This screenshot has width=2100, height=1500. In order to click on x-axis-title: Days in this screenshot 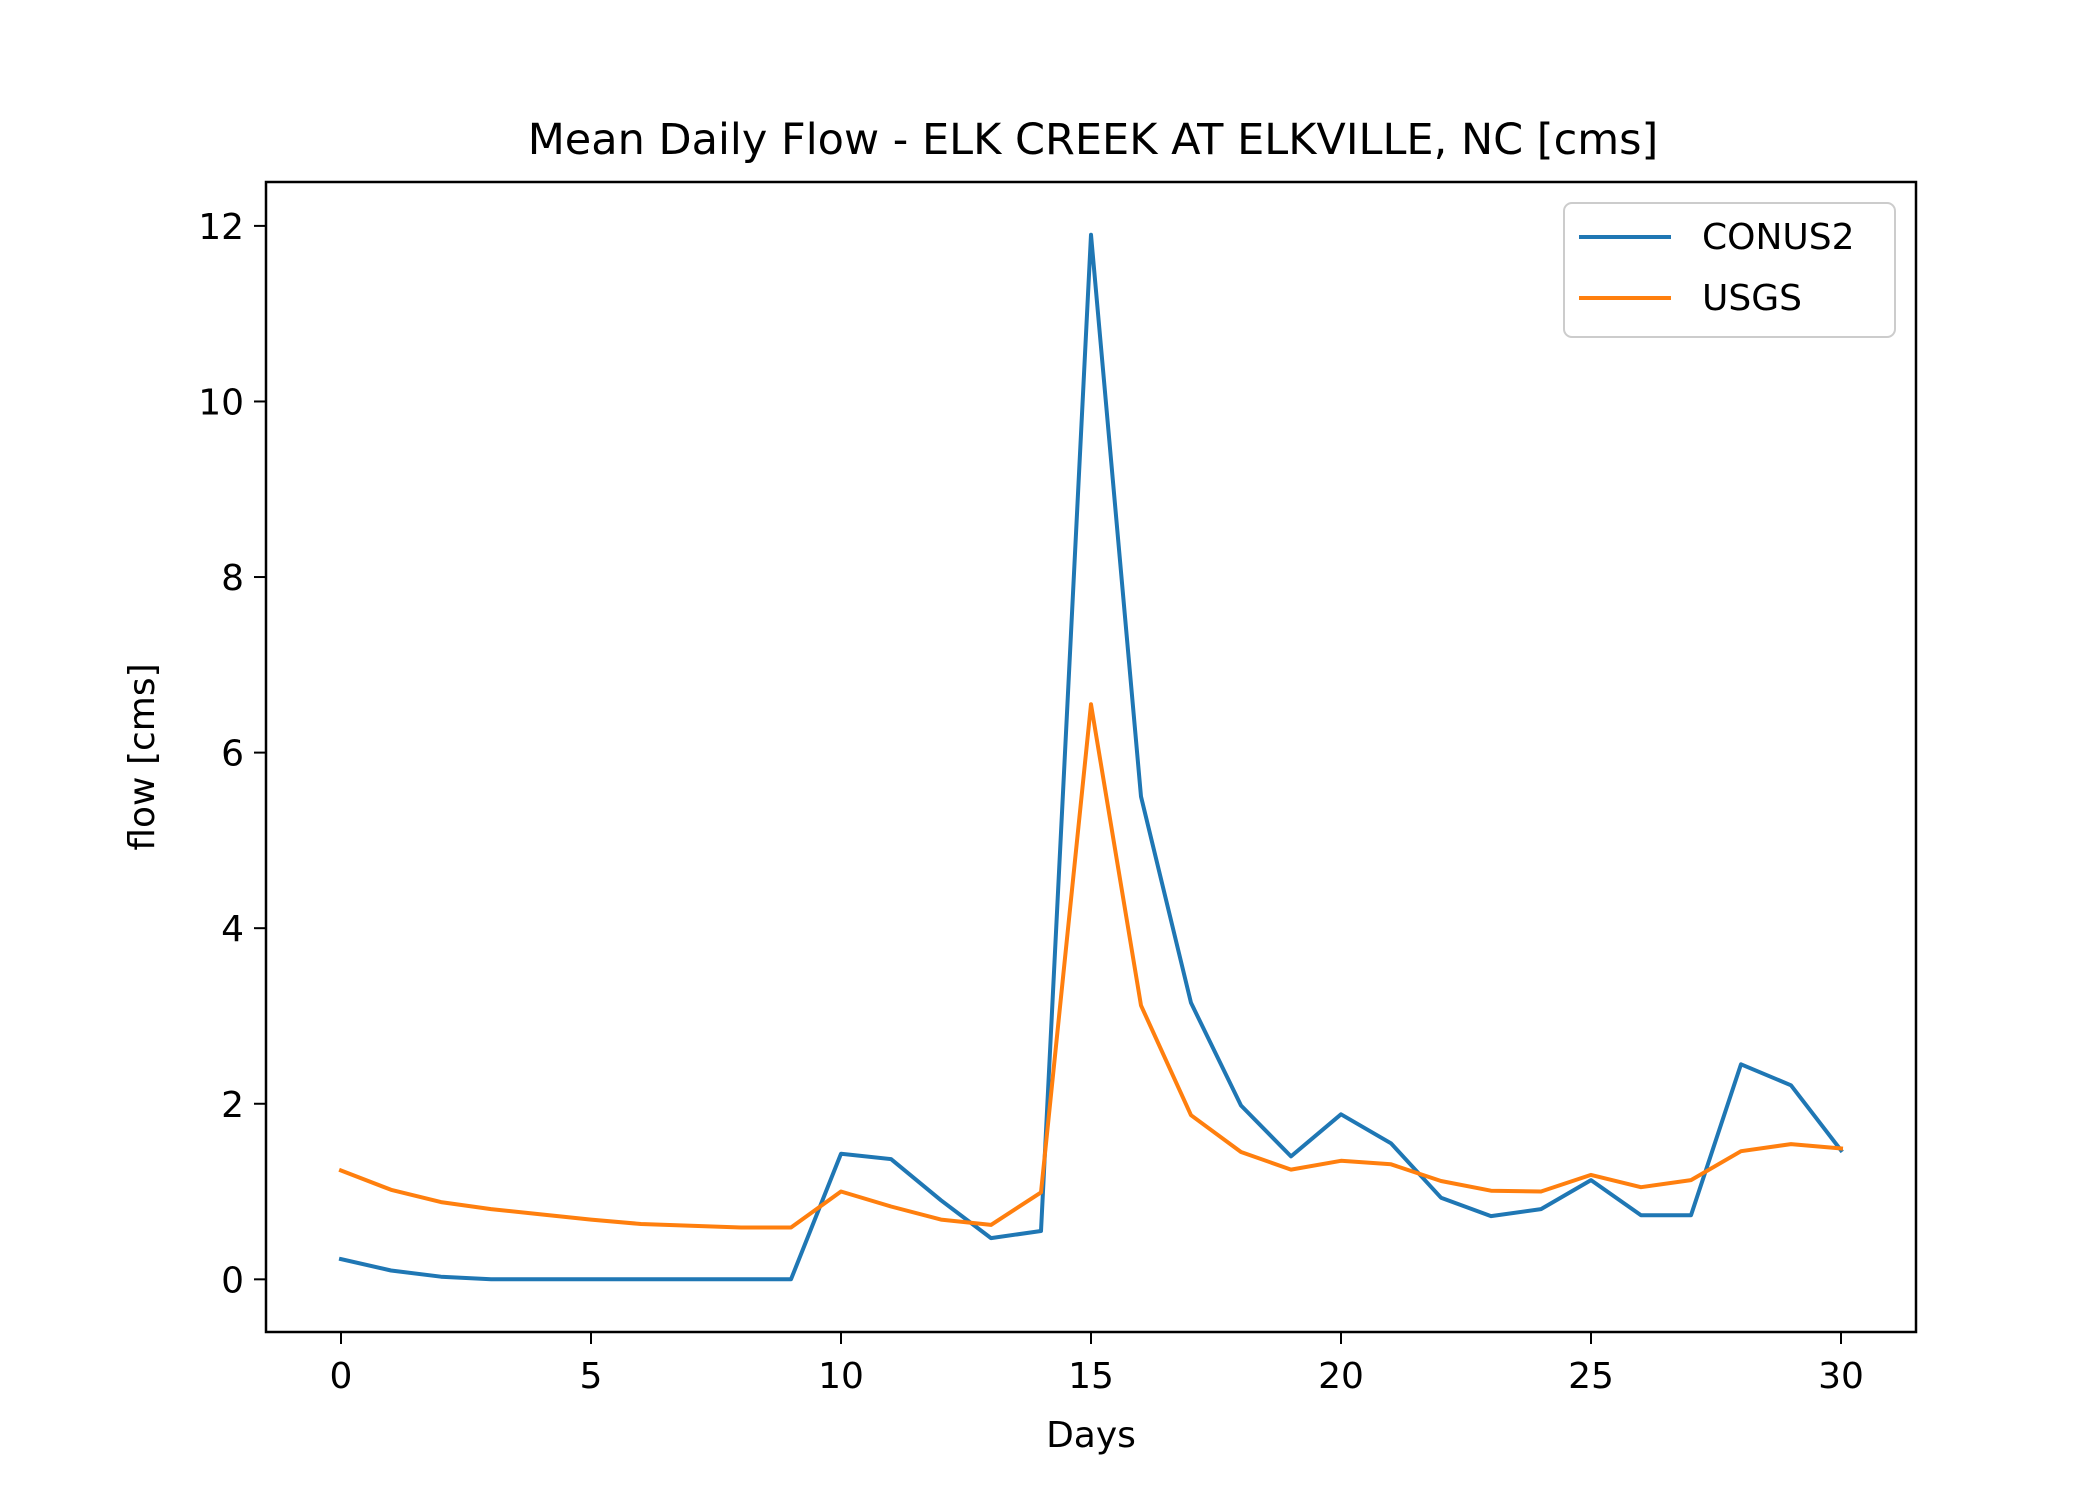, I will do `click(1091, 1435)`.